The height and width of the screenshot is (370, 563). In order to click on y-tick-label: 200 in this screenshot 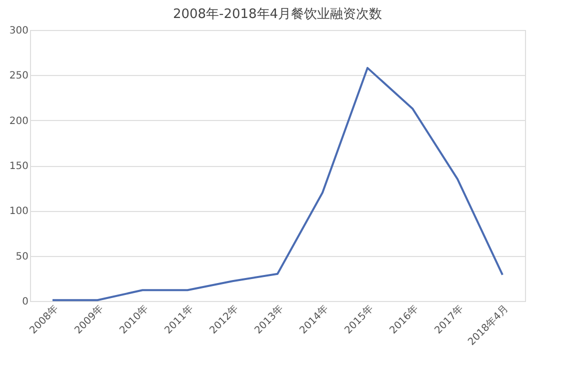, I will do `click(18, 121)`.